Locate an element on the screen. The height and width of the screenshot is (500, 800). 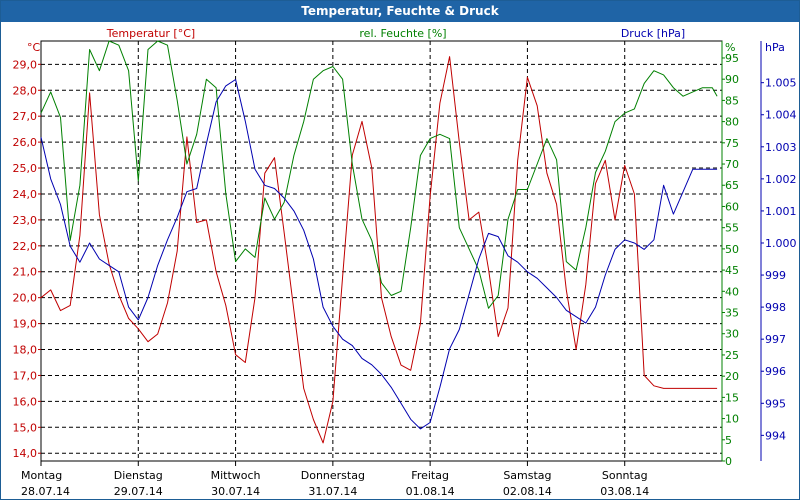
temperature-tick-label: 19,0 is located at coordinates (25, 324).